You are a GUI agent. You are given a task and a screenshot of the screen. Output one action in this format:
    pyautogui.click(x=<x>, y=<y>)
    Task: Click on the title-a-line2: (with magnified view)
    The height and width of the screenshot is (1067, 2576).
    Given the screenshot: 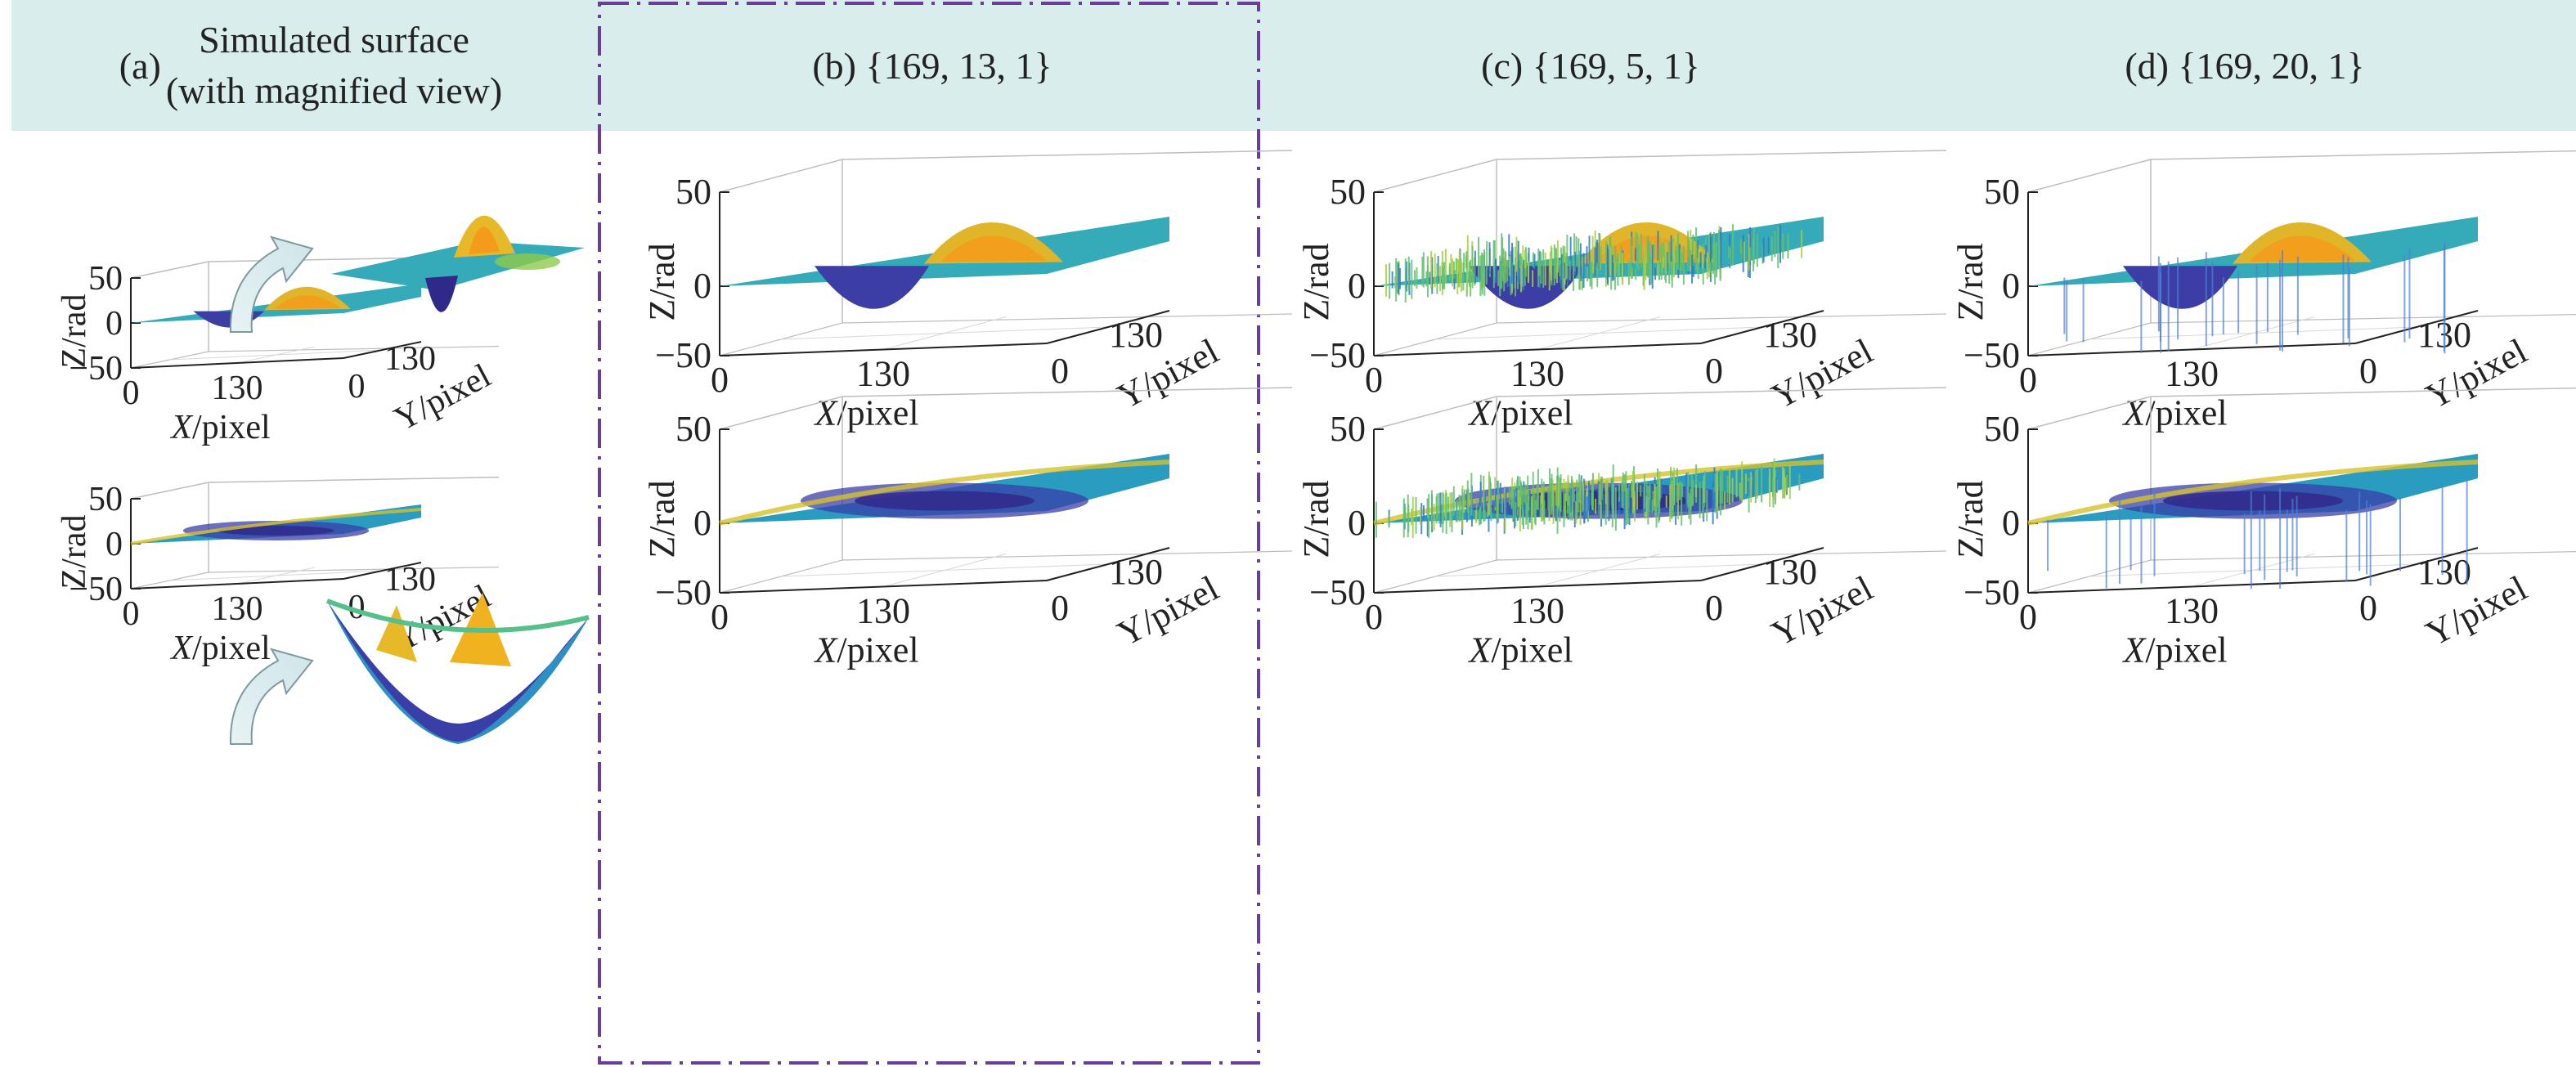 What is the action you would take?
    pyautogui.click(x=334, y=90)
    